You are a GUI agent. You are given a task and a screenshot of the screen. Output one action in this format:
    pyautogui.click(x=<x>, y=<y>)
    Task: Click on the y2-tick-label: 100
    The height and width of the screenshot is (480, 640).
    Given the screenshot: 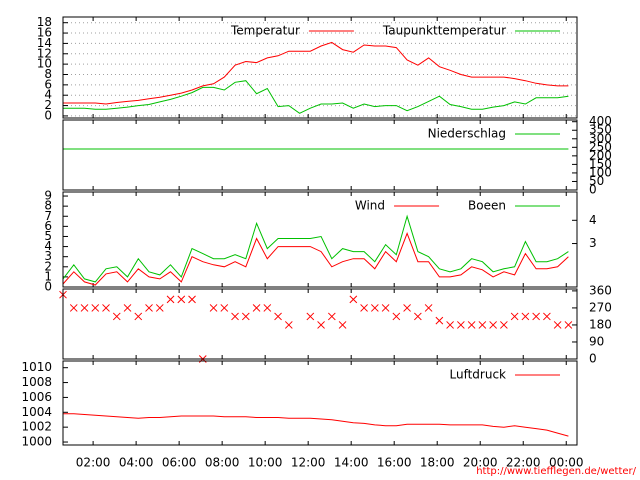 What is the action you would take?
    pyautogui.click(x=600, y=172)
    